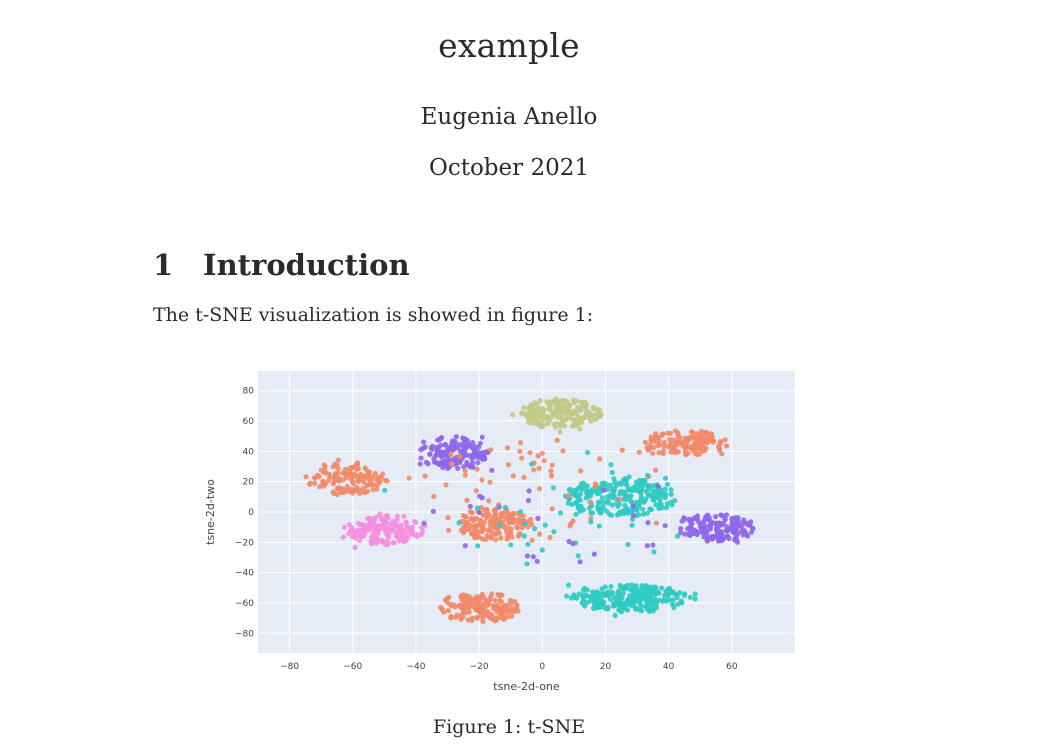 Image resolution: width=1037 pixels, height=749 pixels. Describe the element at coordinates (244, 543) in the screenshot. I see `y-tick-label: −20` at that location.